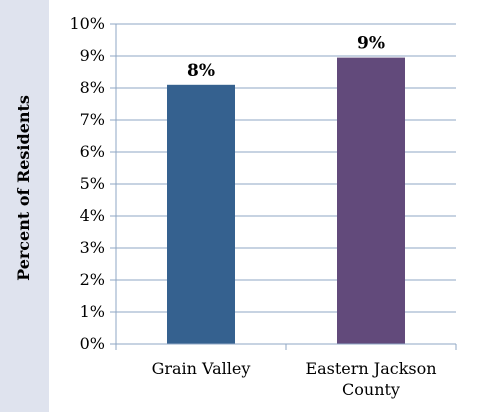 Image resolution: width=499 pixels, height=412 pixels. I want to click on y-tick-label: 9%, so click(92, 55).